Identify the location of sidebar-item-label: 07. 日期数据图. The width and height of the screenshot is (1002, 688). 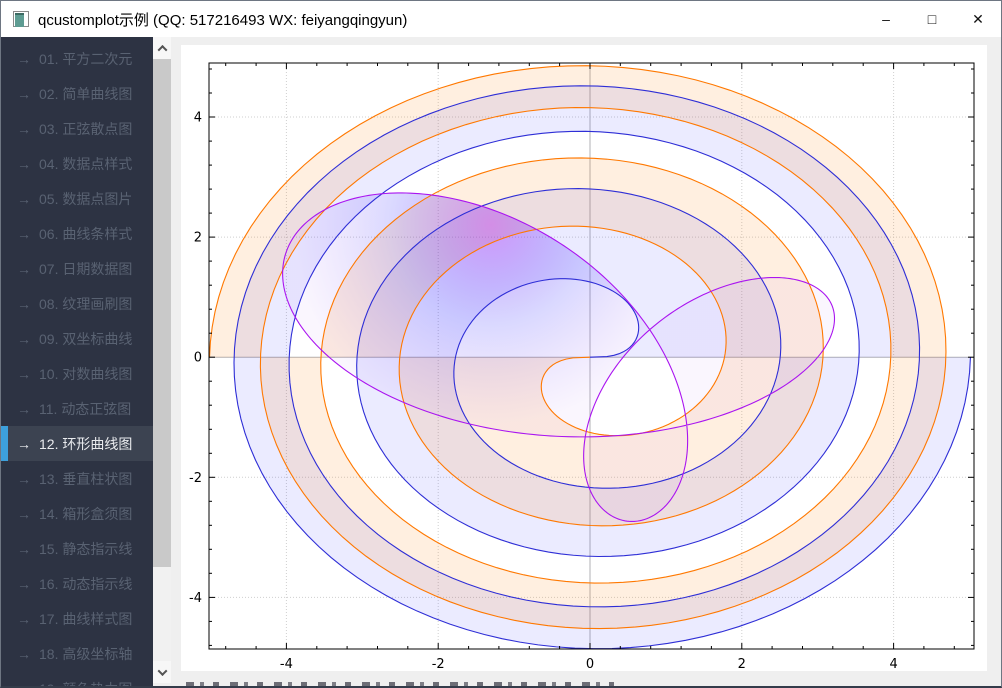
(86, 268).